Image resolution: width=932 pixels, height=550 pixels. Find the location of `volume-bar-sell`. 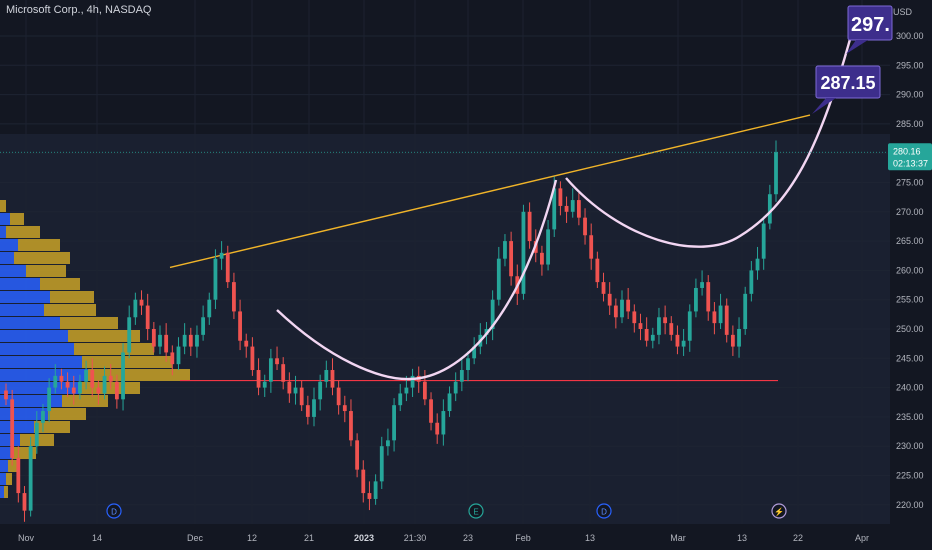

volume-bar-sell is located at coordinates (67, 414).